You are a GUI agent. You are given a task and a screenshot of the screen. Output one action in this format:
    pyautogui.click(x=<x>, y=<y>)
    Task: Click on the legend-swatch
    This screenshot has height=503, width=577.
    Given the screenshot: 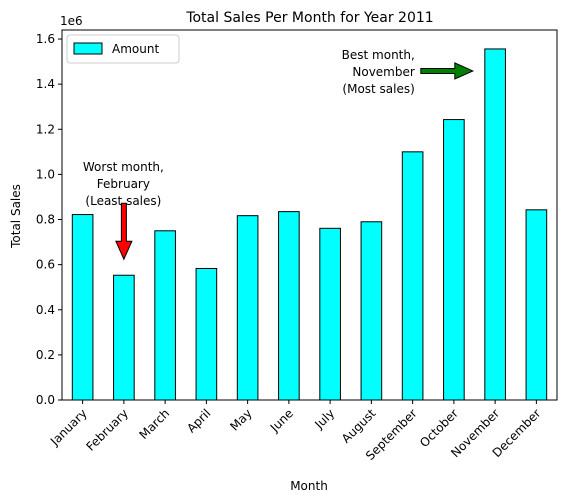 What is the action you would take?
    pyautogui.click(x=88, y=48)
    